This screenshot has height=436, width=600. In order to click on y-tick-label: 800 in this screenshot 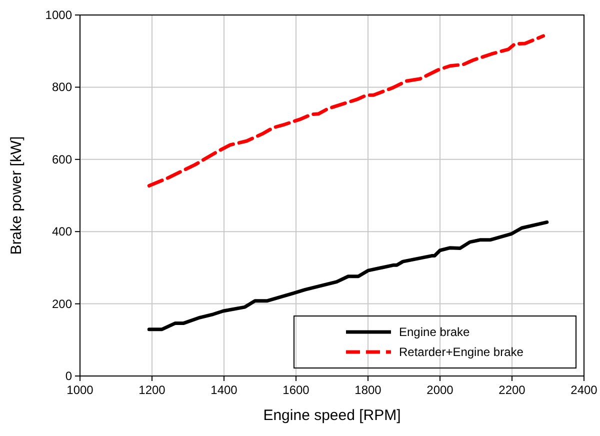, I will do `click(62, 87)`.